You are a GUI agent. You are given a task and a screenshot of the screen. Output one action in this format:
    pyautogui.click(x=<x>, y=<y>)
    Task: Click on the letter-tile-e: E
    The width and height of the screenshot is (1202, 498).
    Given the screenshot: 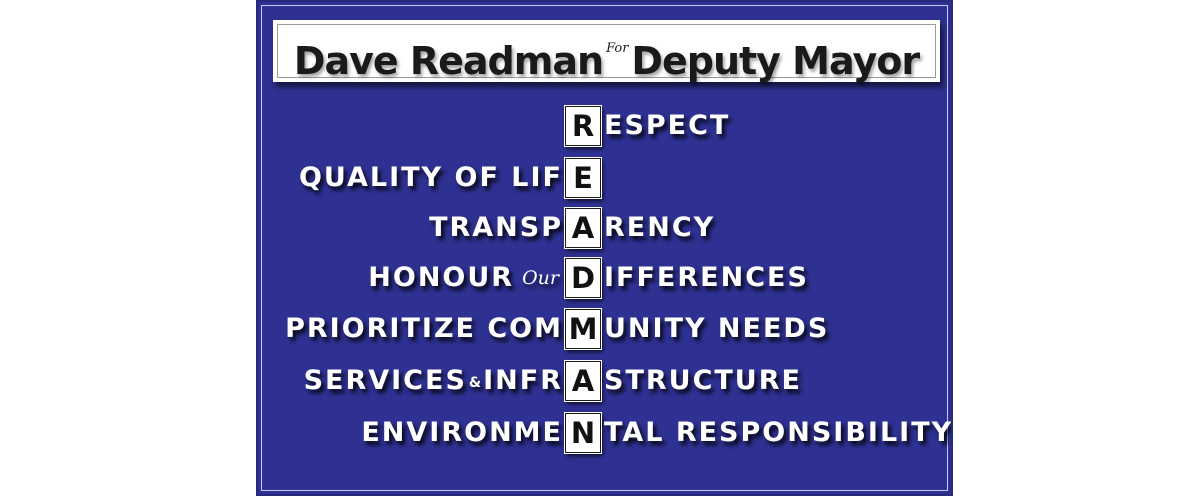 What is the action you would take?
    pyautogui.click(x=583, y=178)
    